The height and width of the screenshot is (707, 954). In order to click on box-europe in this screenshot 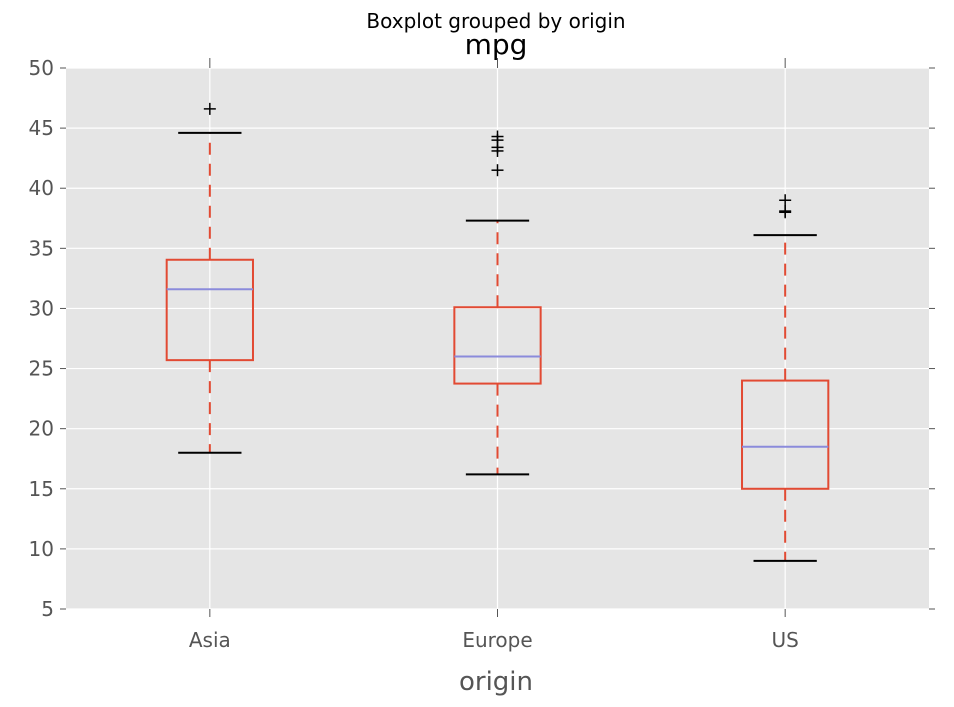, I will do `click(497, 303)`.